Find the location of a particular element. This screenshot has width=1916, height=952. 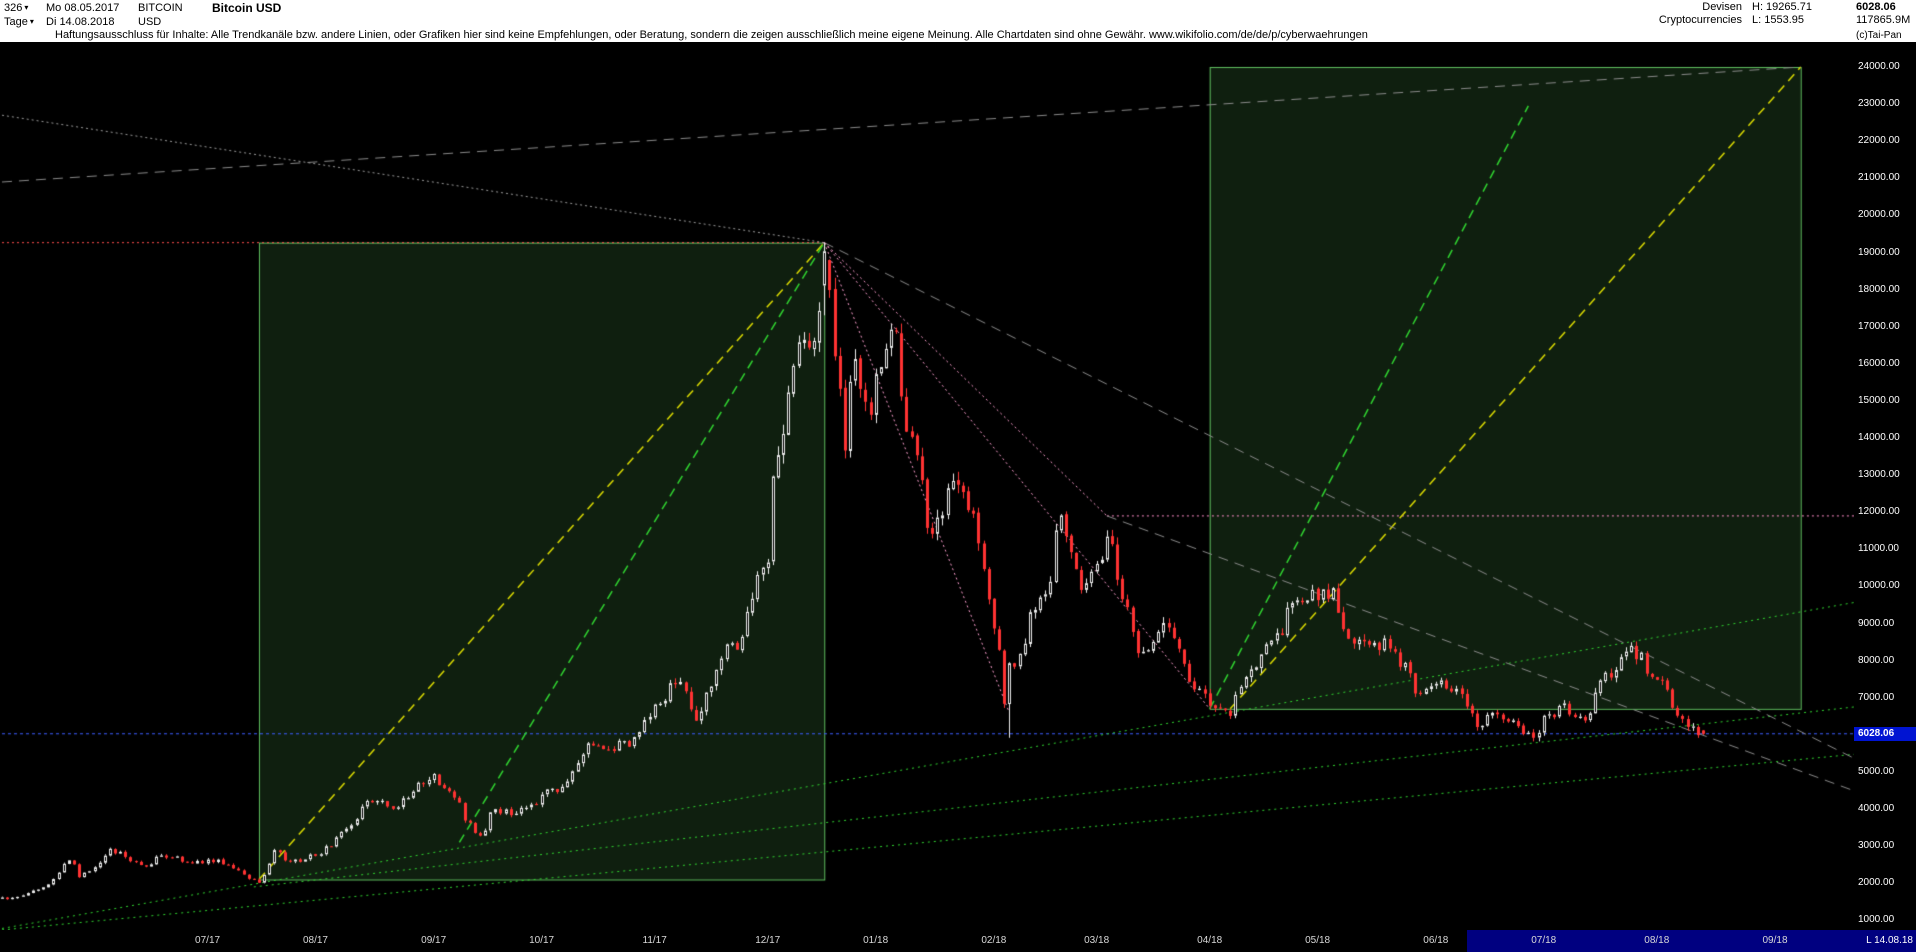

bars-count-dropdown: 326 ▾ is located at coordinates (22, 8).